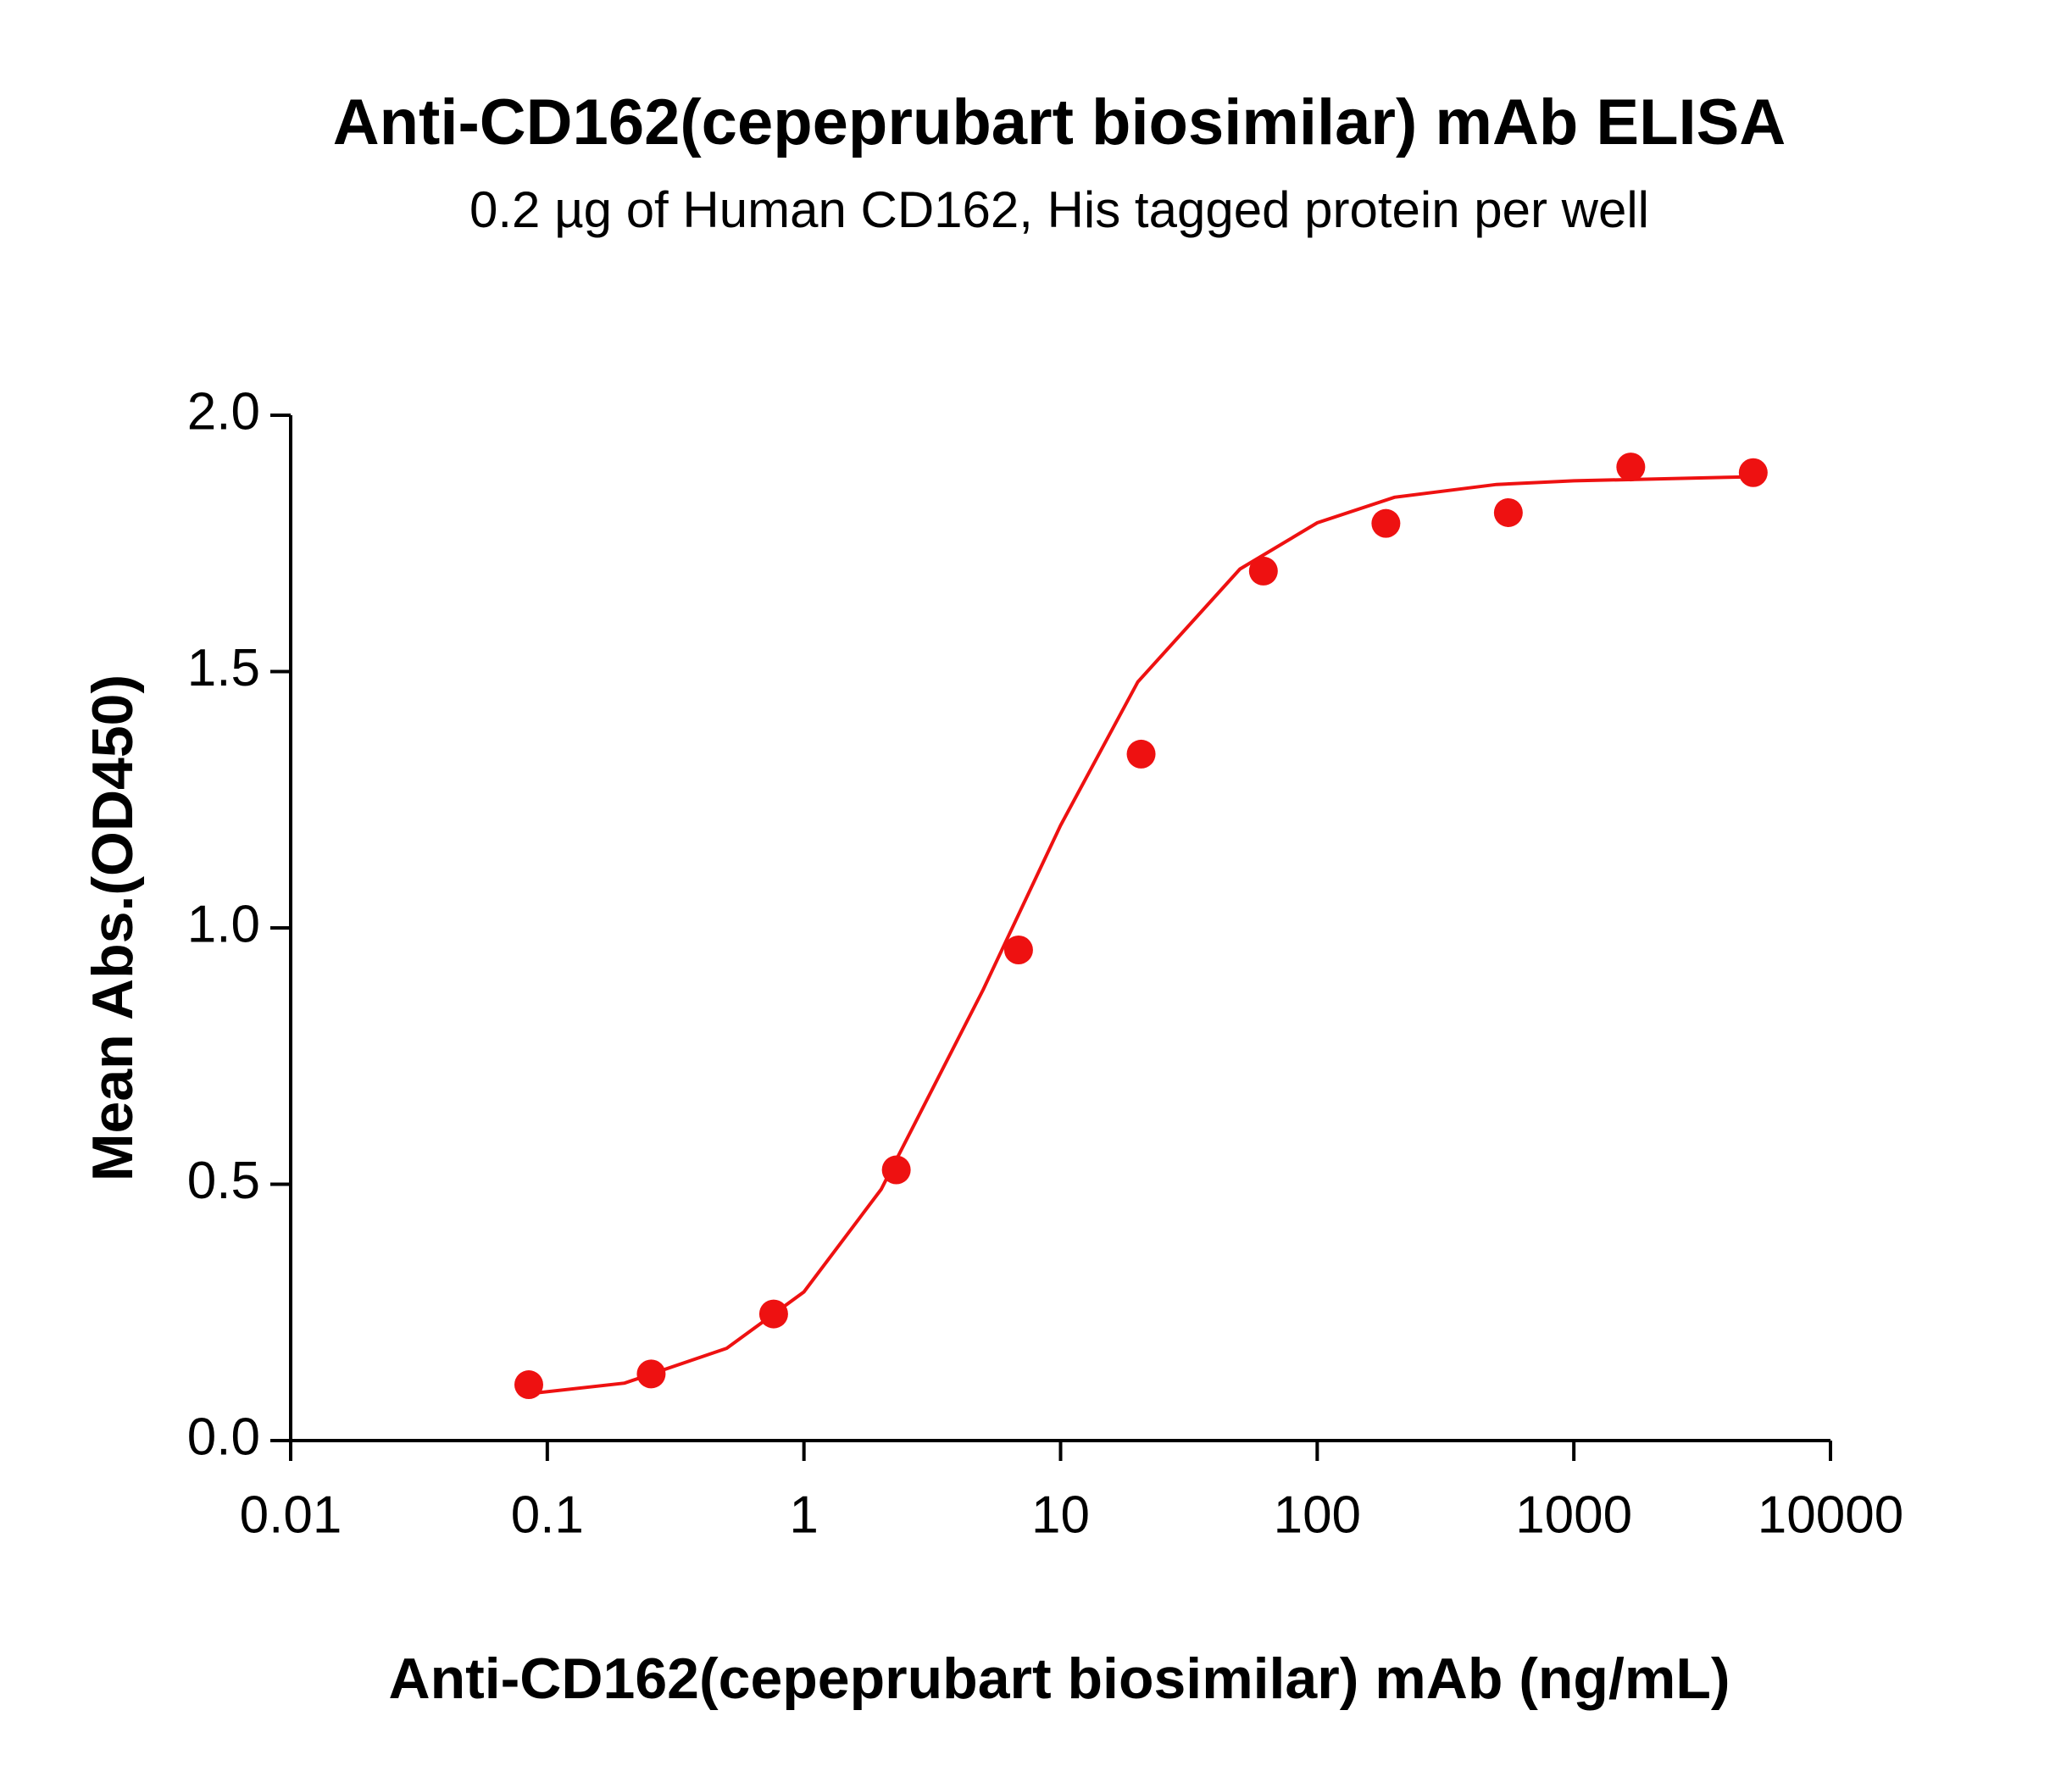  What do you see at coordinates (223, 924) in the screenshot?
I see `y-tick-label: 1.0` at bounding box center [223, 924].